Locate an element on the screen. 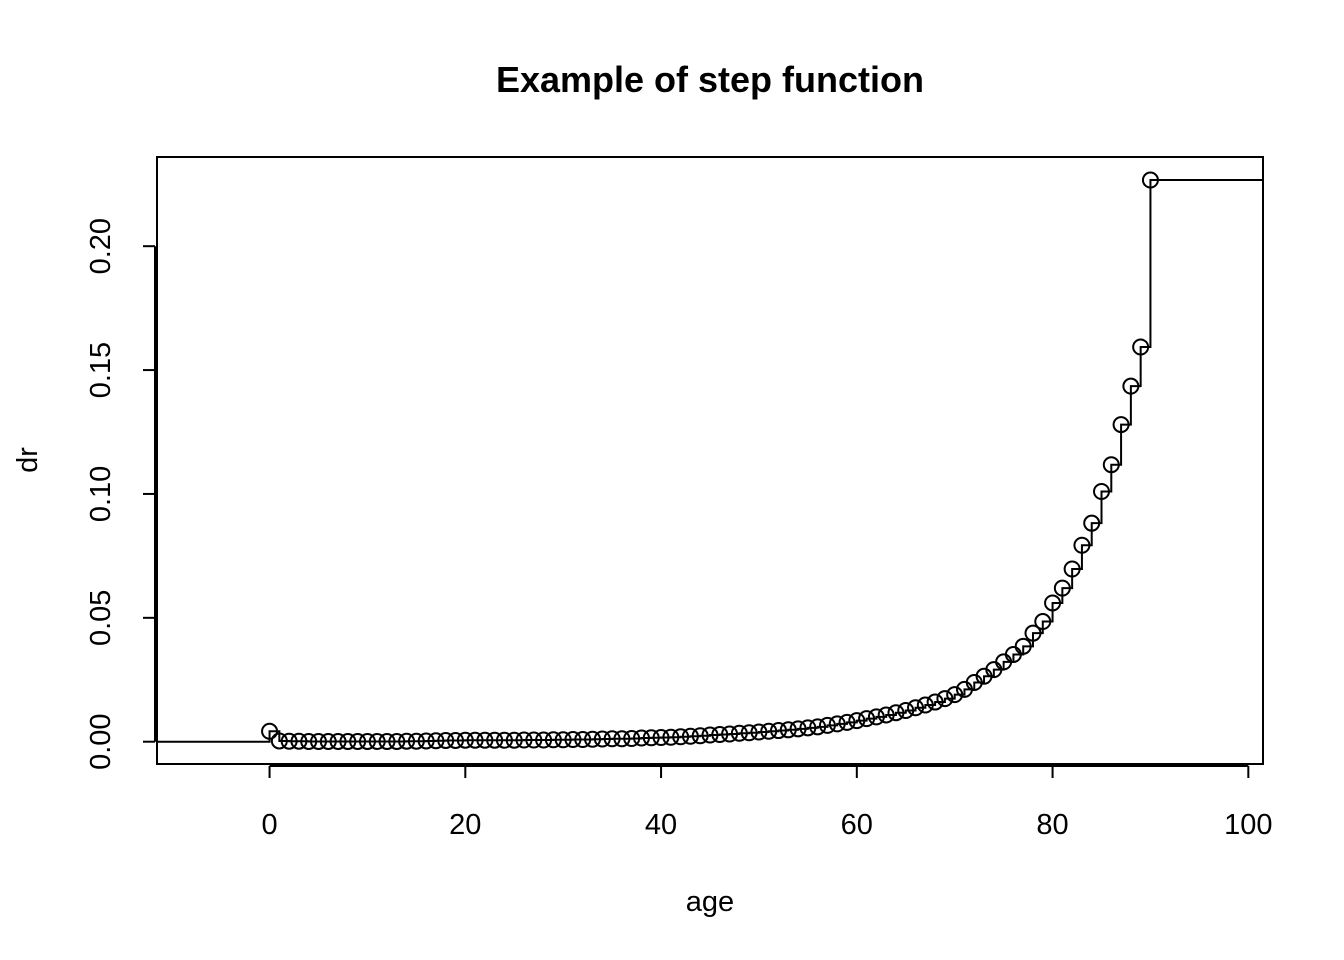 This screenshot has height=960, width=1344. y-tick-label: 0.05 is located at coordinates (101, 618).